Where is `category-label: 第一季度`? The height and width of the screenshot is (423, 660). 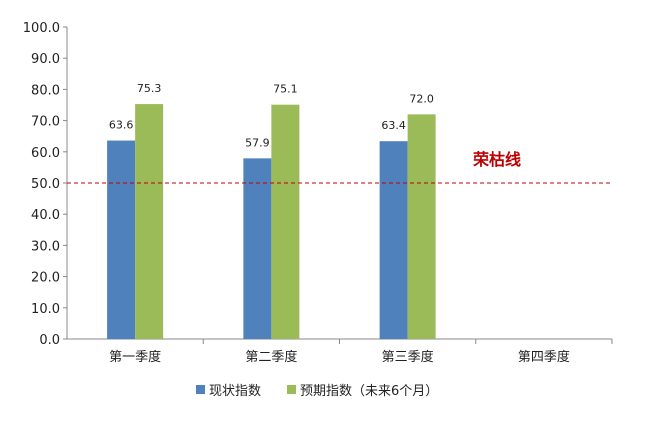 category-label: 第一季度 is located at coordinates (135, 357).